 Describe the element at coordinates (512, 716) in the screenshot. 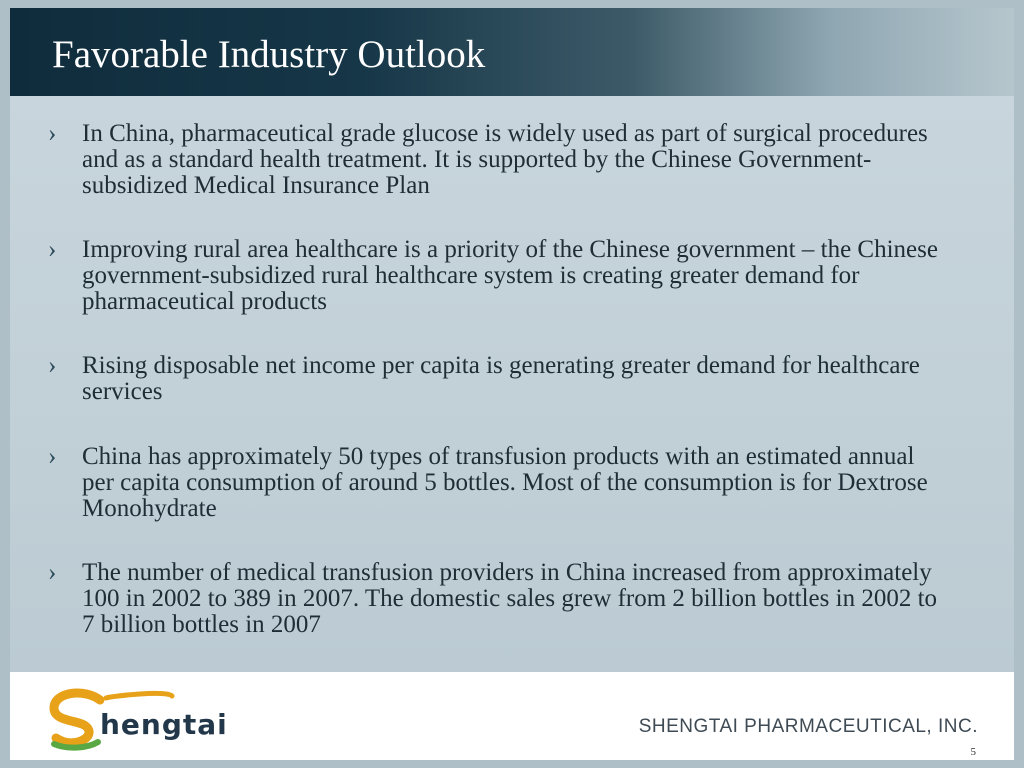

I see `footer: hengtai SHENGTAI PHARMACEUTICAL, INC. 5` at that location.